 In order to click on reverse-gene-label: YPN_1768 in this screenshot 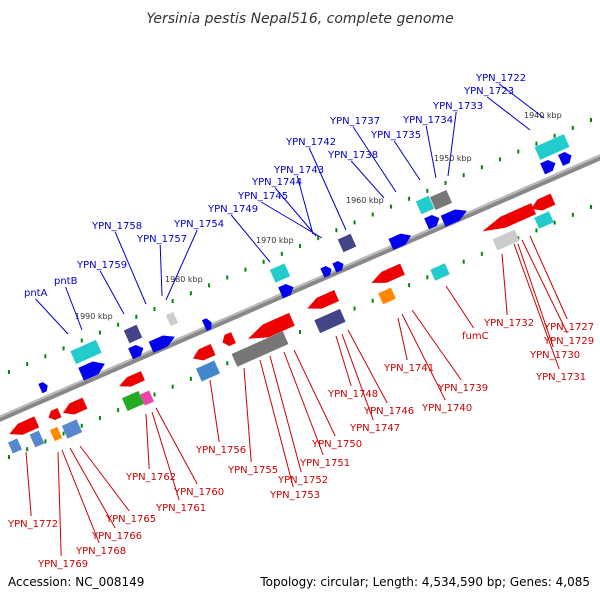, I will do `click(100, 551)`.